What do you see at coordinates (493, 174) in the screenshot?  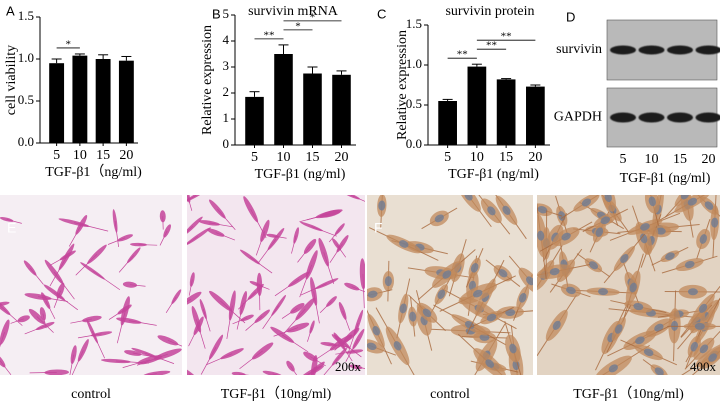 I see `x-axis-label: TGF-β1 (ng/ml)` at bounding box center [493, 174].